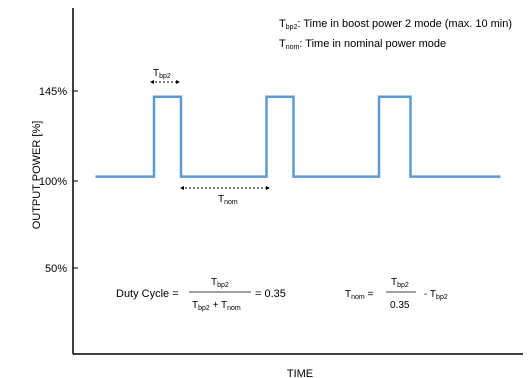  I want to click on tnom-formula-lhs: Tnom =, so click(359, 295).